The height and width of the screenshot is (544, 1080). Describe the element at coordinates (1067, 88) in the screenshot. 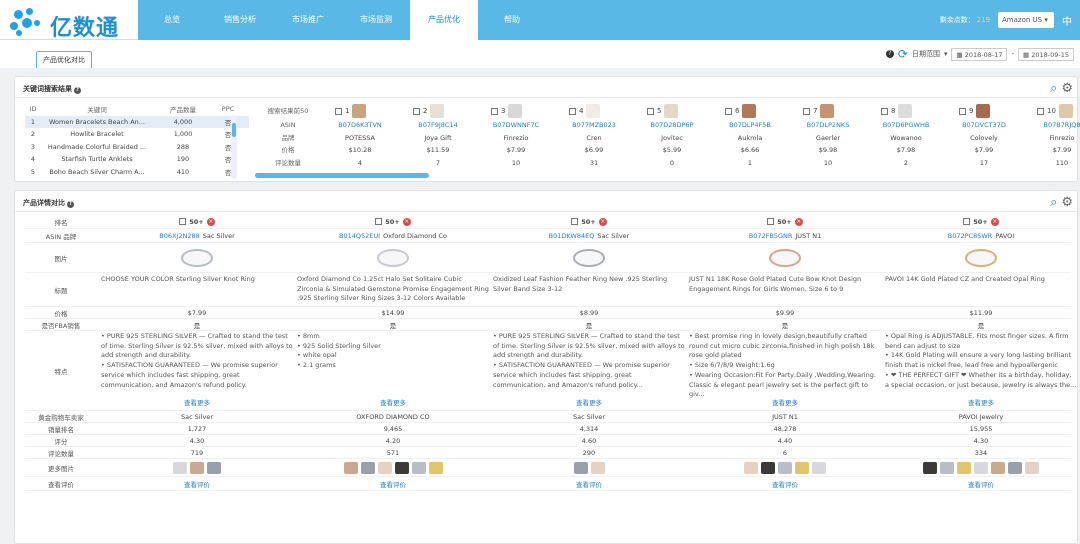

I see `gear-icon: ⚙` at that location.